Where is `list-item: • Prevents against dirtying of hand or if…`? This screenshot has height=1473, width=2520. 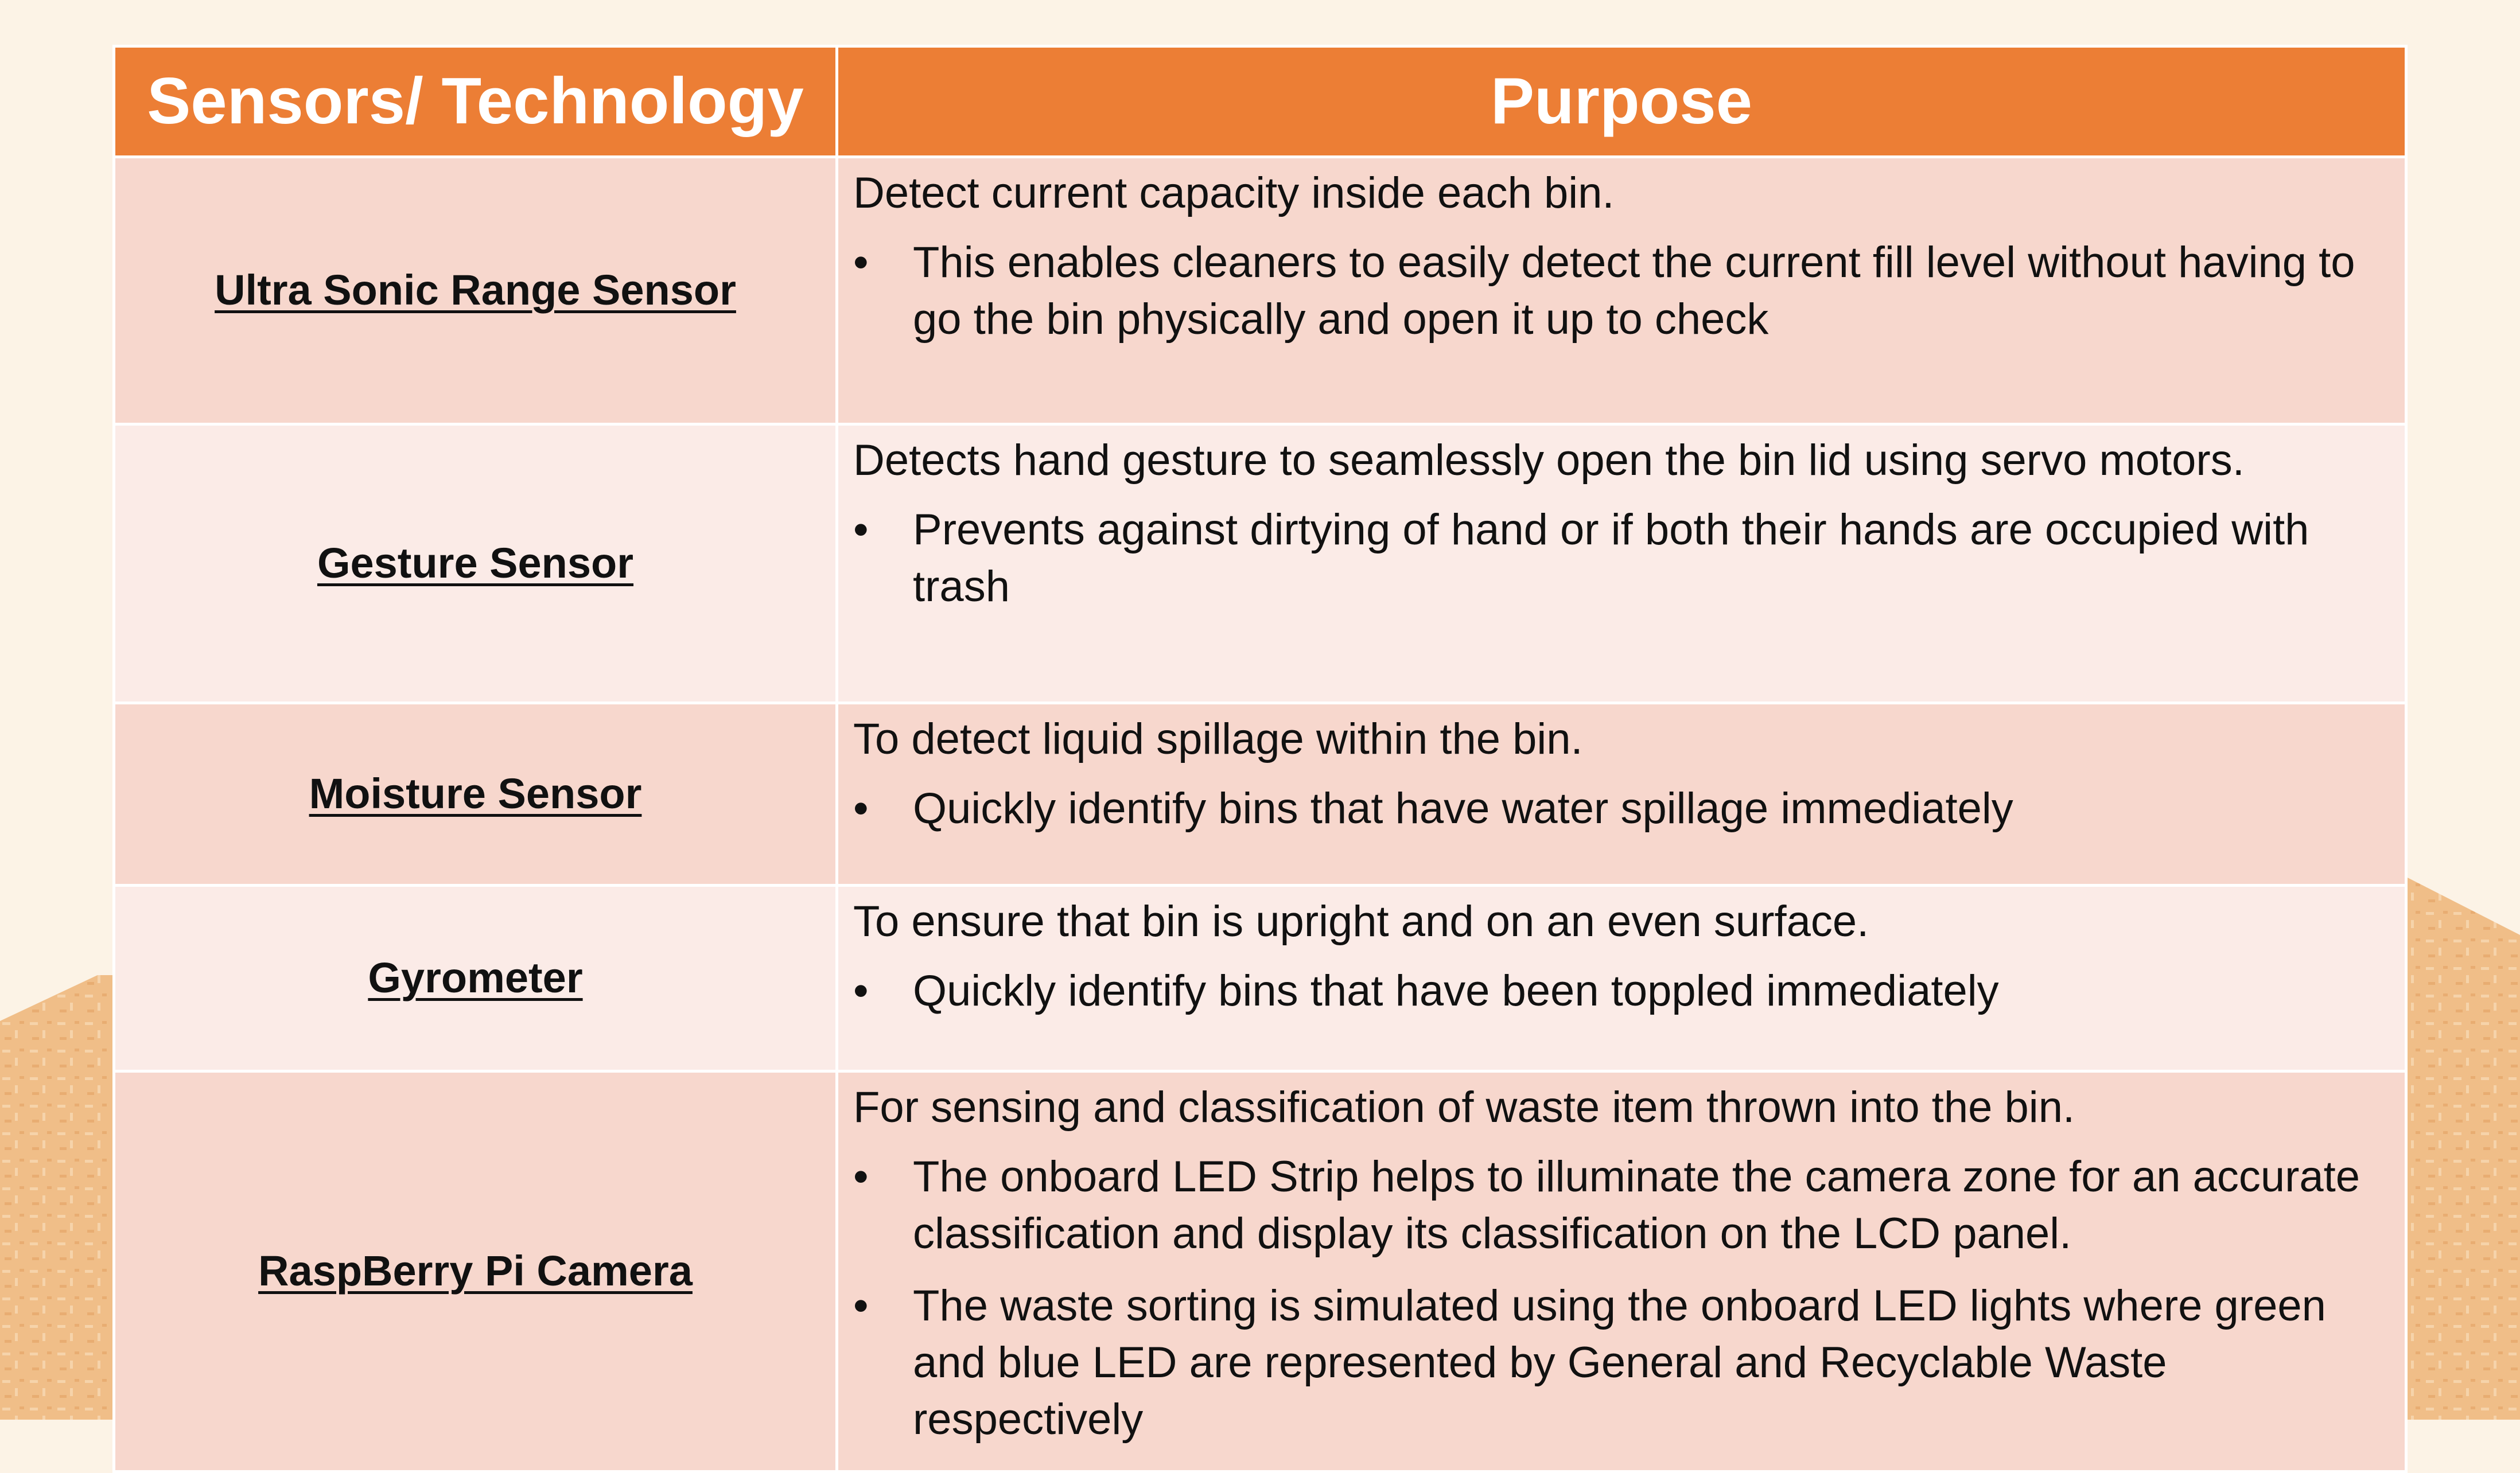
list-item: • Prevents against dirtying of hand or if… is located at coordinates (1623, 558).